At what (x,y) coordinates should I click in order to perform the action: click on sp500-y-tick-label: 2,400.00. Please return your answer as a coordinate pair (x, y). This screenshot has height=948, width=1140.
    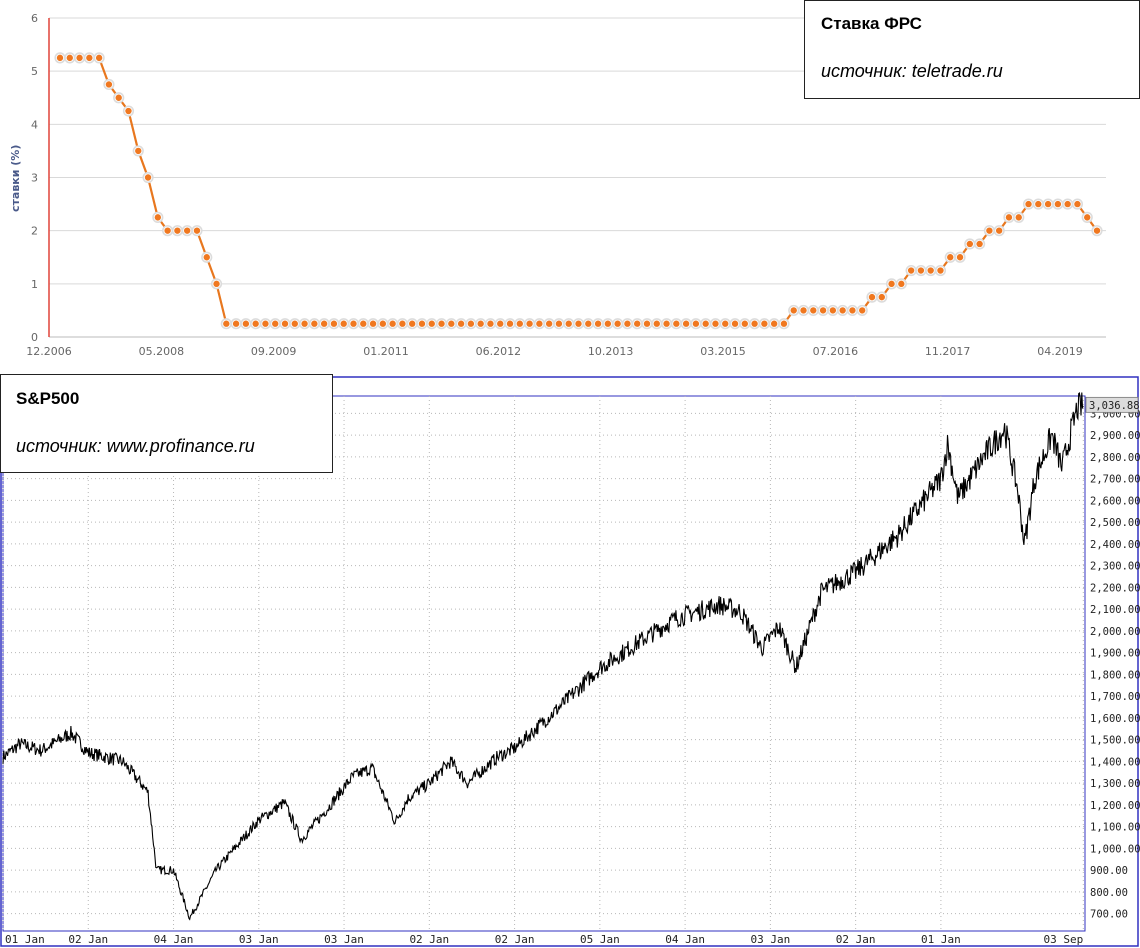
    Looking at the image, I should click on (1115, 545).